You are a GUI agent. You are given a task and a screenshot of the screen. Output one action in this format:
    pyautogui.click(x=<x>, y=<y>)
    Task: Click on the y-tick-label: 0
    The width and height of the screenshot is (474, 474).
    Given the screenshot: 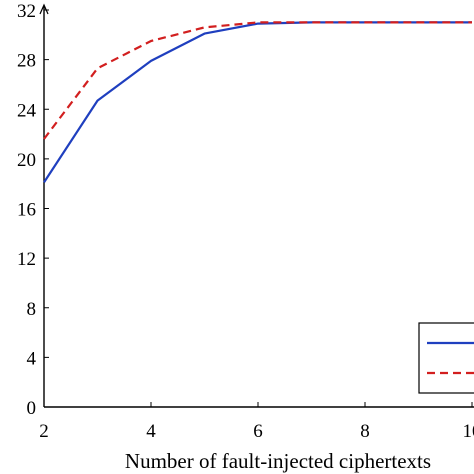 What is the action you would take?
    pyautogui.click(x=32, y=408)
    